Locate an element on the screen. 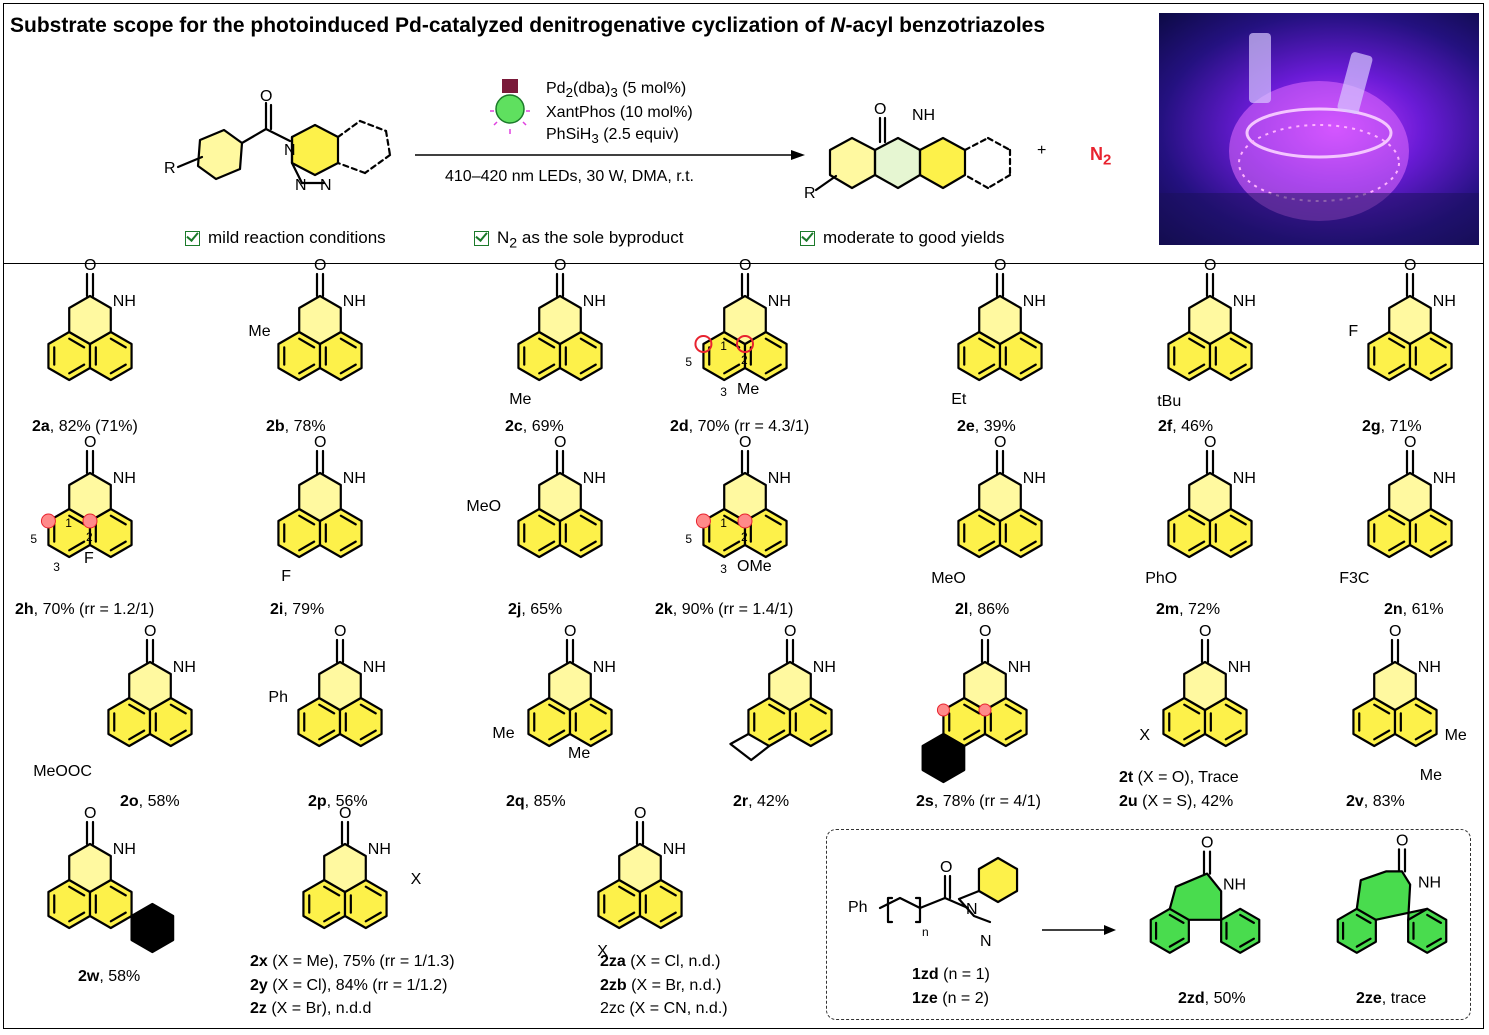 The width and height of the screenshot is (1489, 1035). feature-mild-conditions: mild reaction conditions is located at coordinates (297, 237).